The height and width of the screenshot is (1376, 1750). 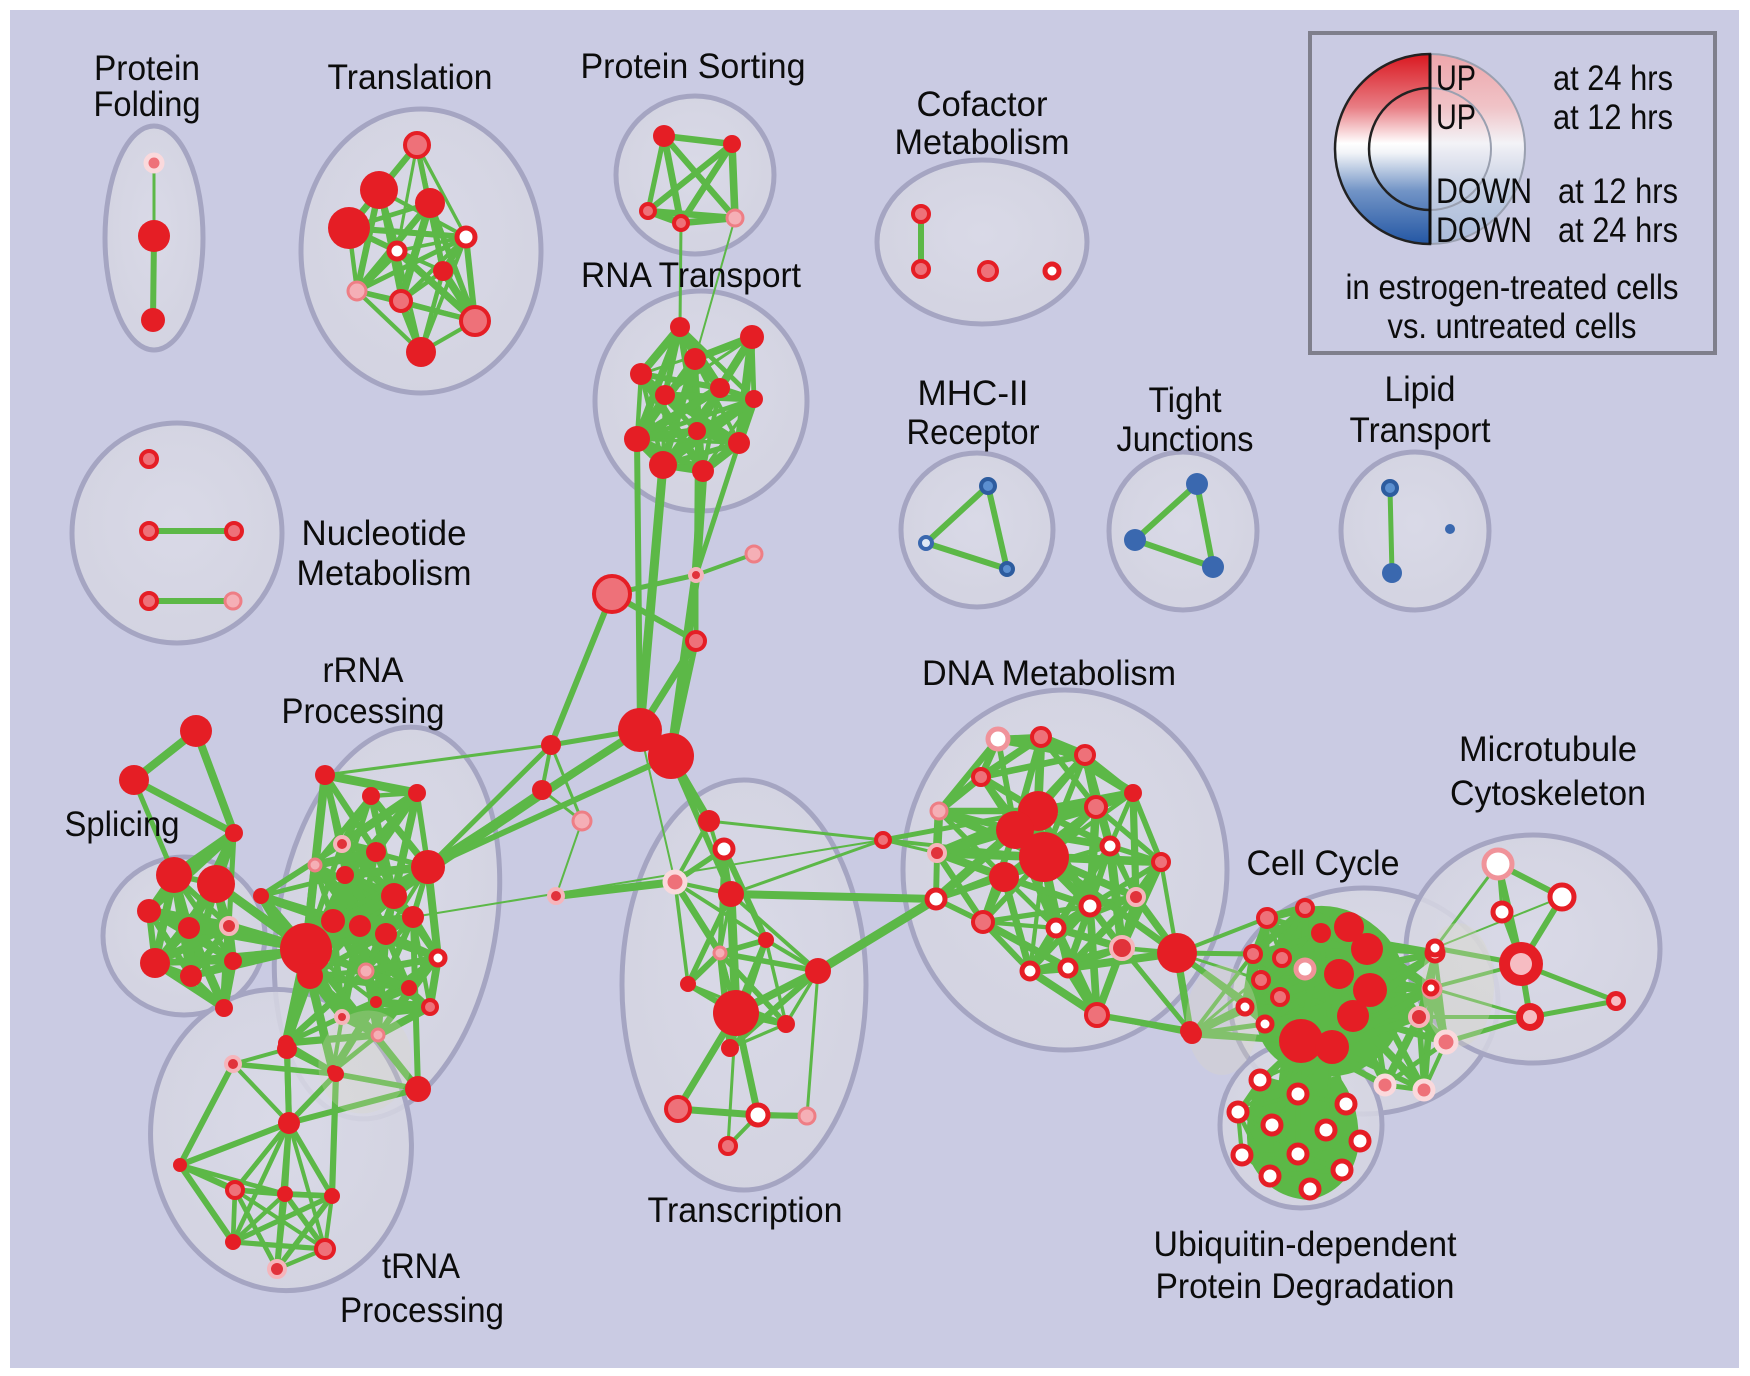 What do you see at coordinates (973, 393) in the screenshot?
I see `svg-text: MHC-II` at bounding box center [973, 393].